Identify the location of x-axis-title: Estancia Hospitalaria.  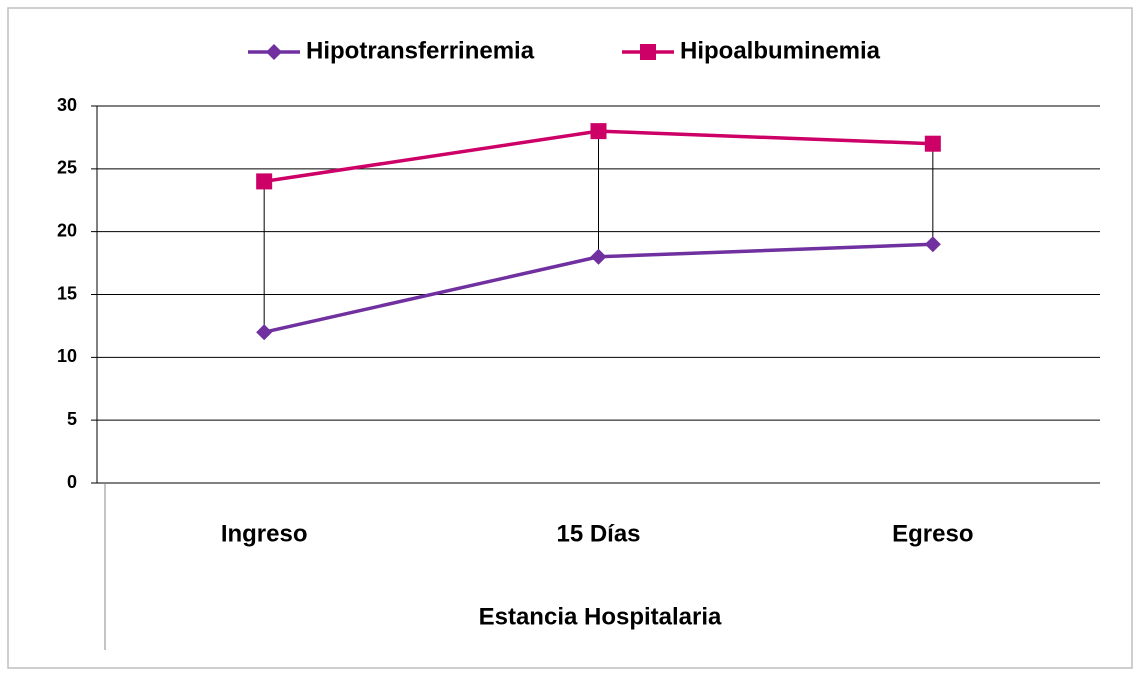
(600, 616).